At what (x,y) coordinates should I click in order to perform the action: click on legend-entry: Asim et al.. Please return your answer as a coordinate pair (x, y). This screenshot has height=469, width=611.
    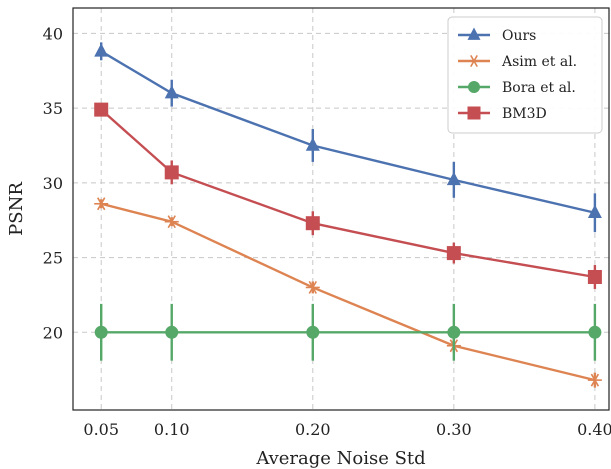
    Looking at the image, I should click on (517, 62).